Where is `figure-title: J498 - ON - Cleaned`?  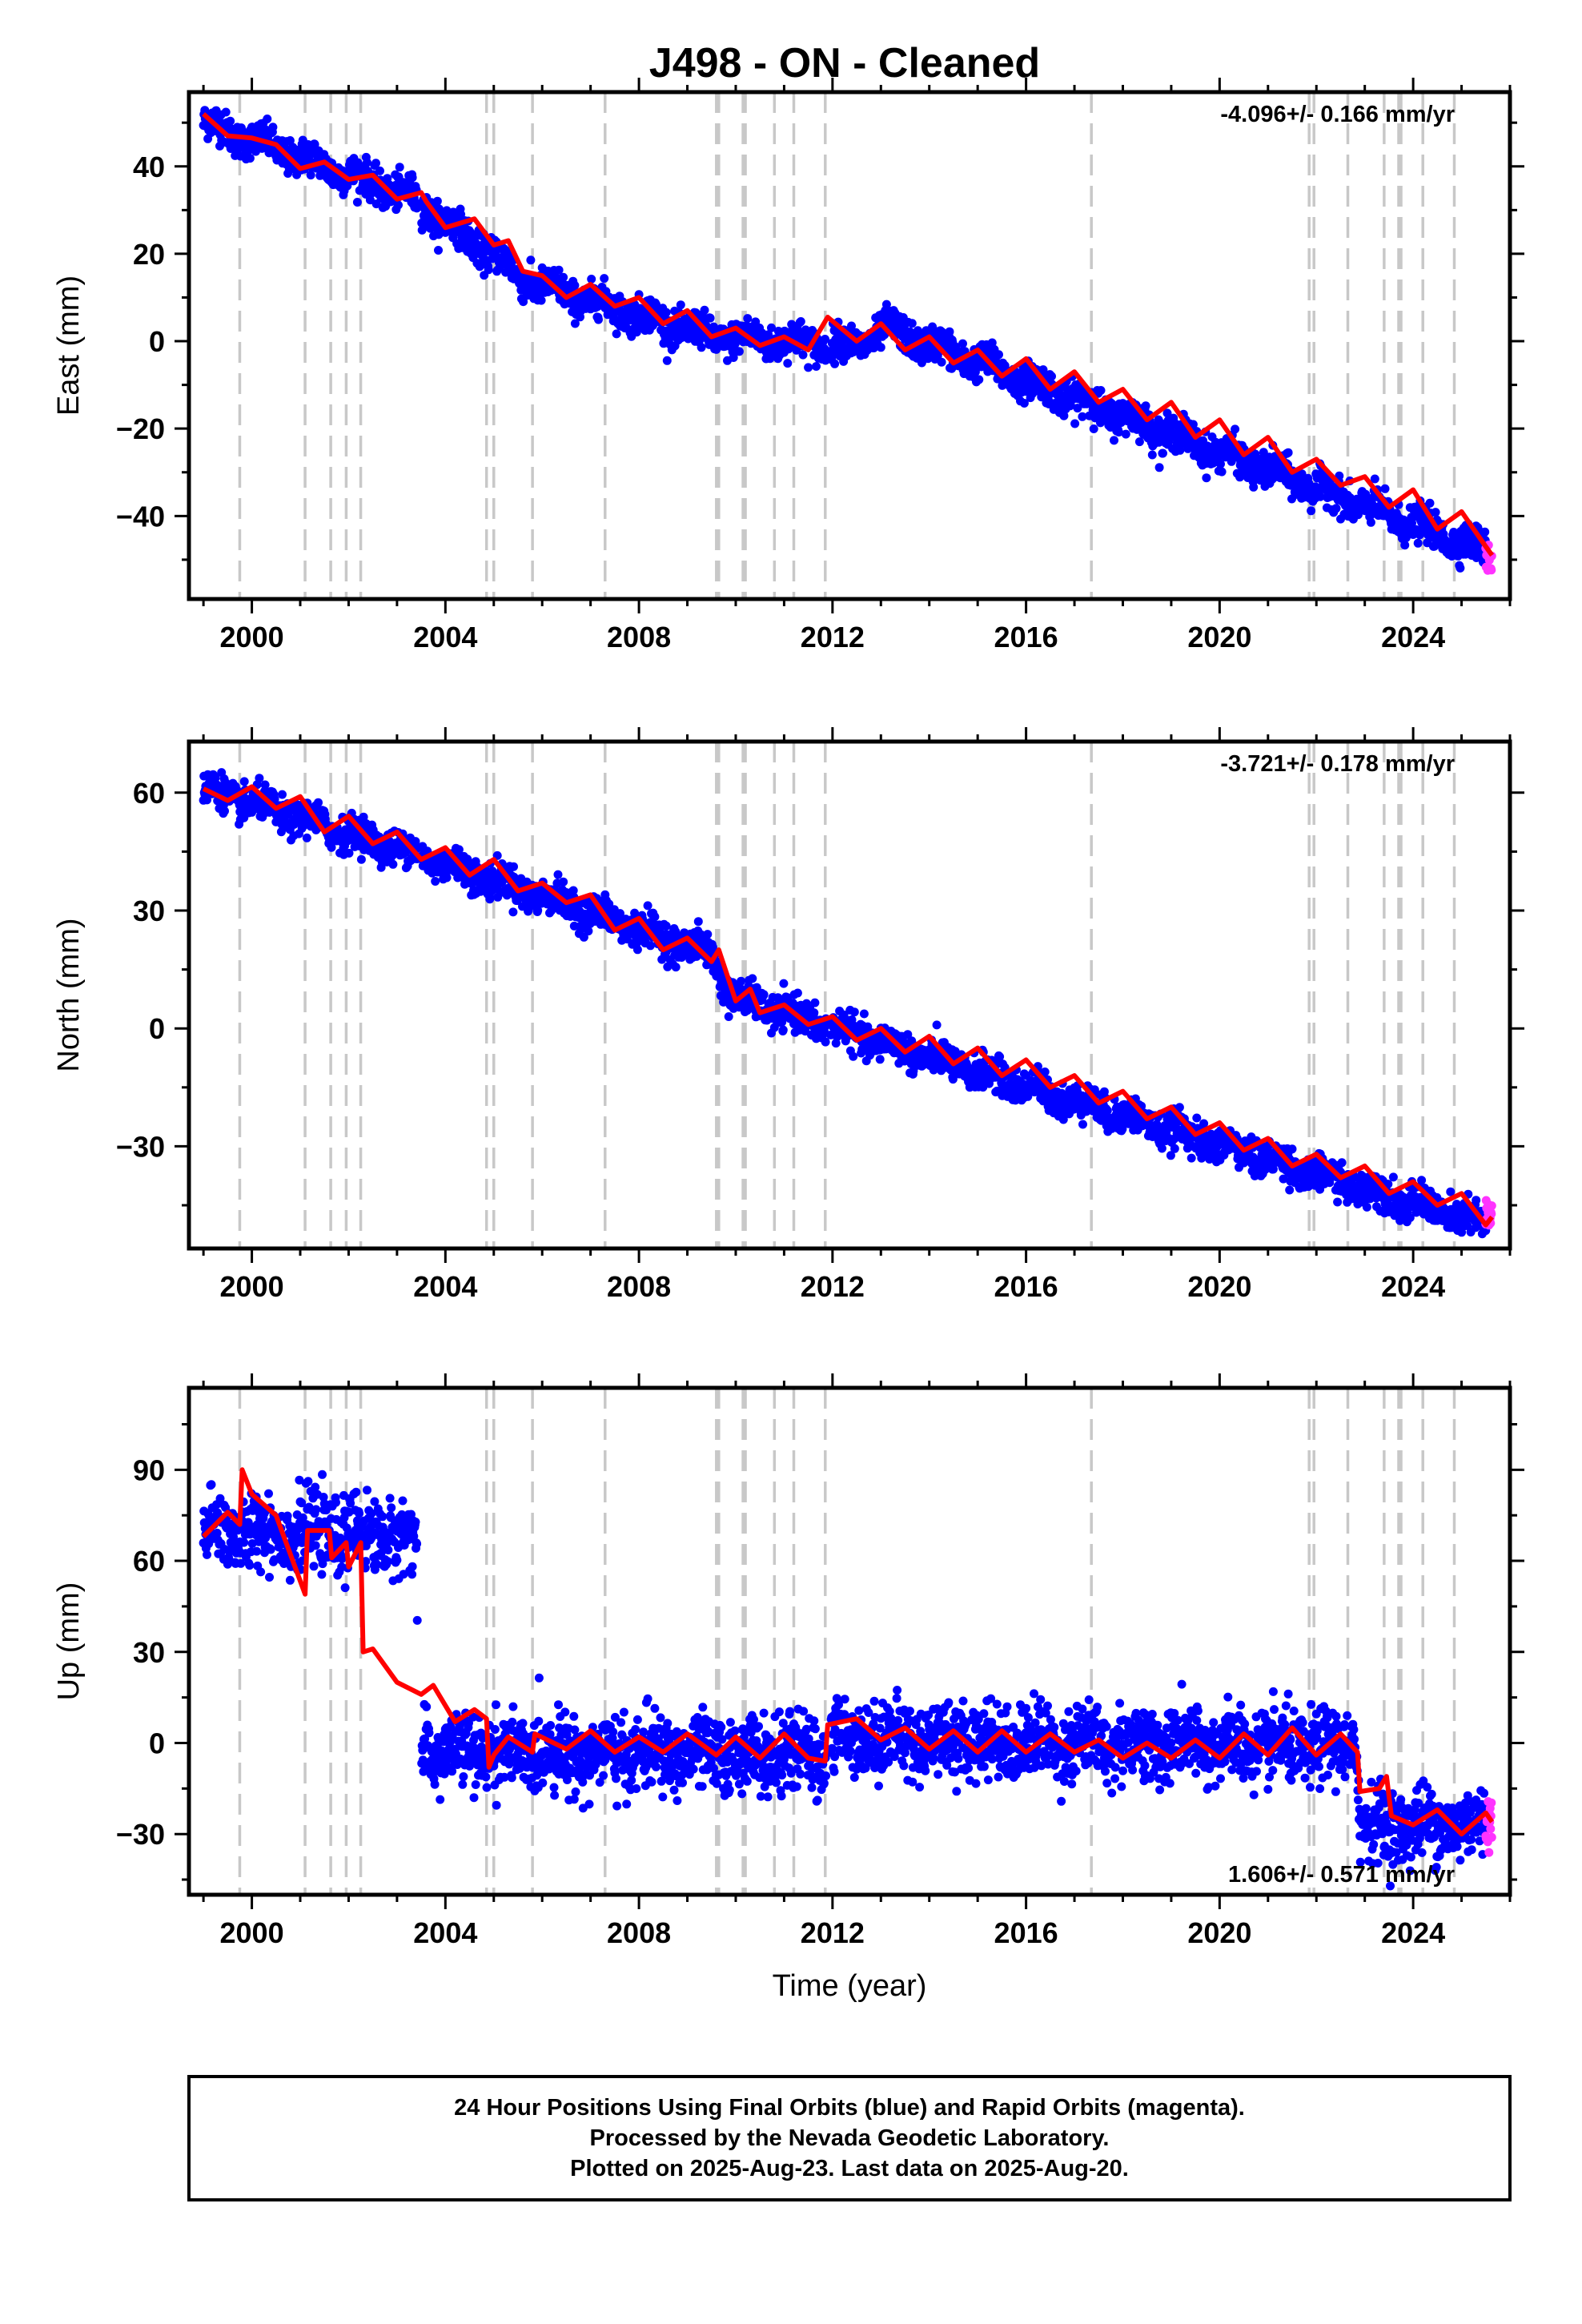
figure-title: J498 - ON - Cleaned is located at coordinates (845, 63).